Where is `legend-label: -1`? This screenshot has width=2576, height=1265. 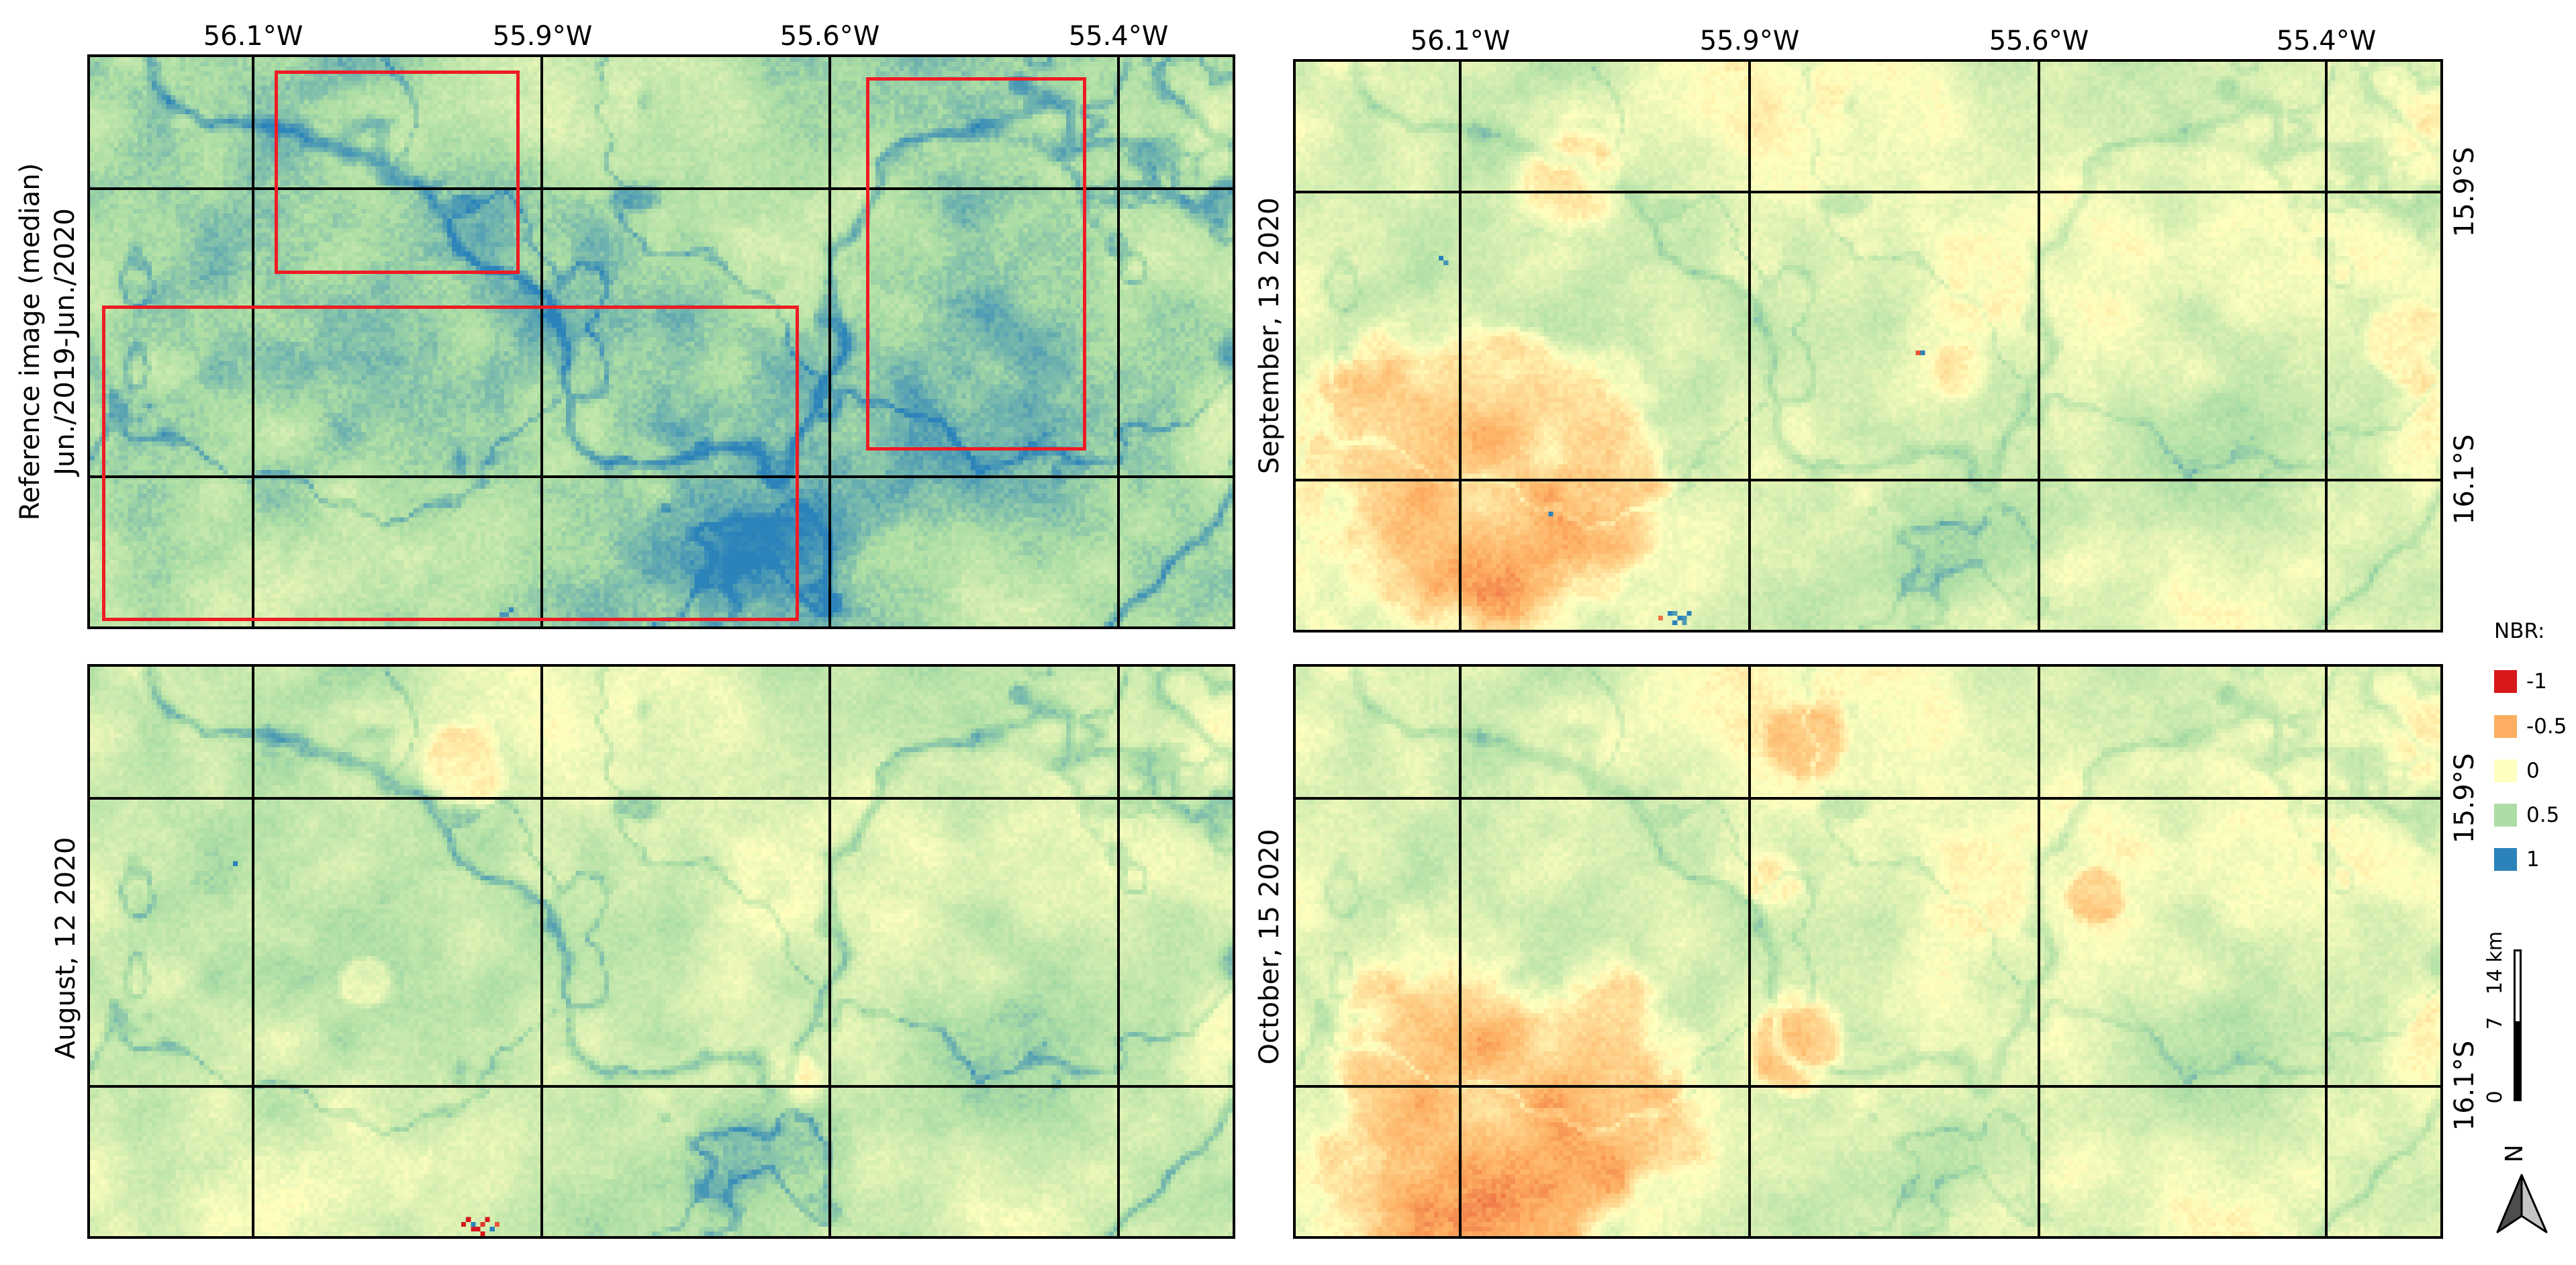
legend-label: -1 is located at coordinates (2536, 681).